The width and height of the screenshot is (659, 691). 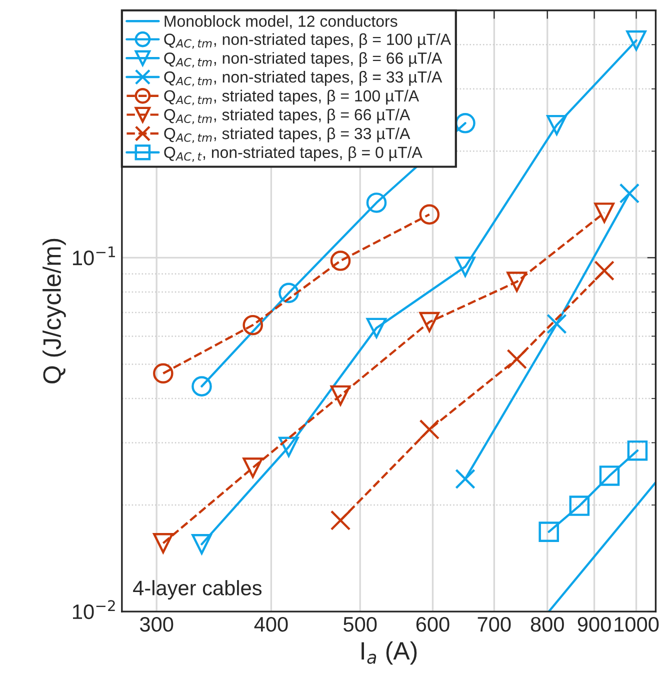 I want to click on legend-label: Q$_{AC,t}$, non-striated tapes, β = 0 µT/A, so click(x=293, y=154).